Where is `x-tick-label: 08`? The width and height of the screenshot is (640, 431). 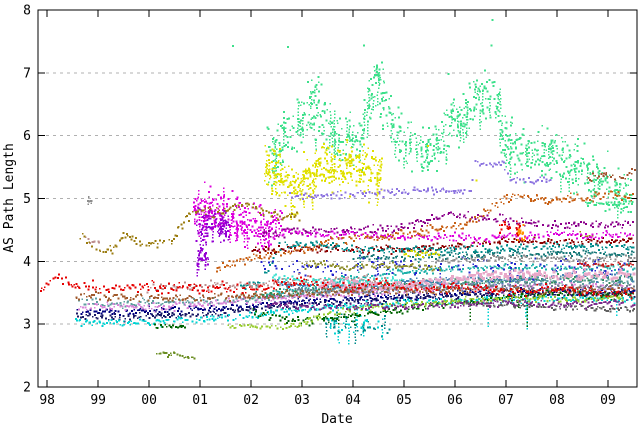
x-tick-label: 08 is located at coordinates (557, 400).